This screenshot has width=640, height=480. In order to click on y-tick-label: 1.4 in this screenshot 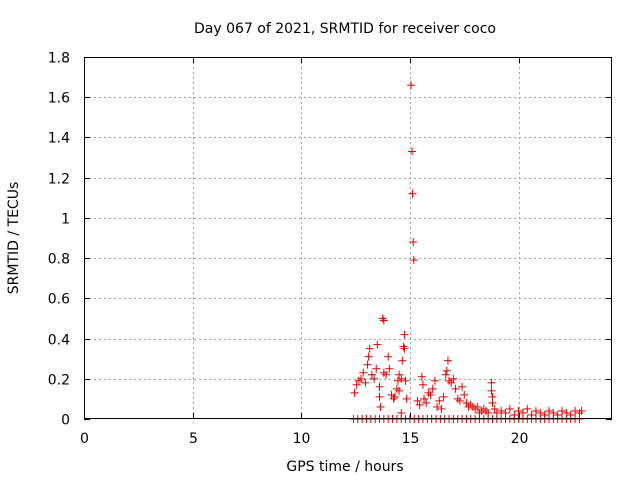, I will do `click(59, 139)`.